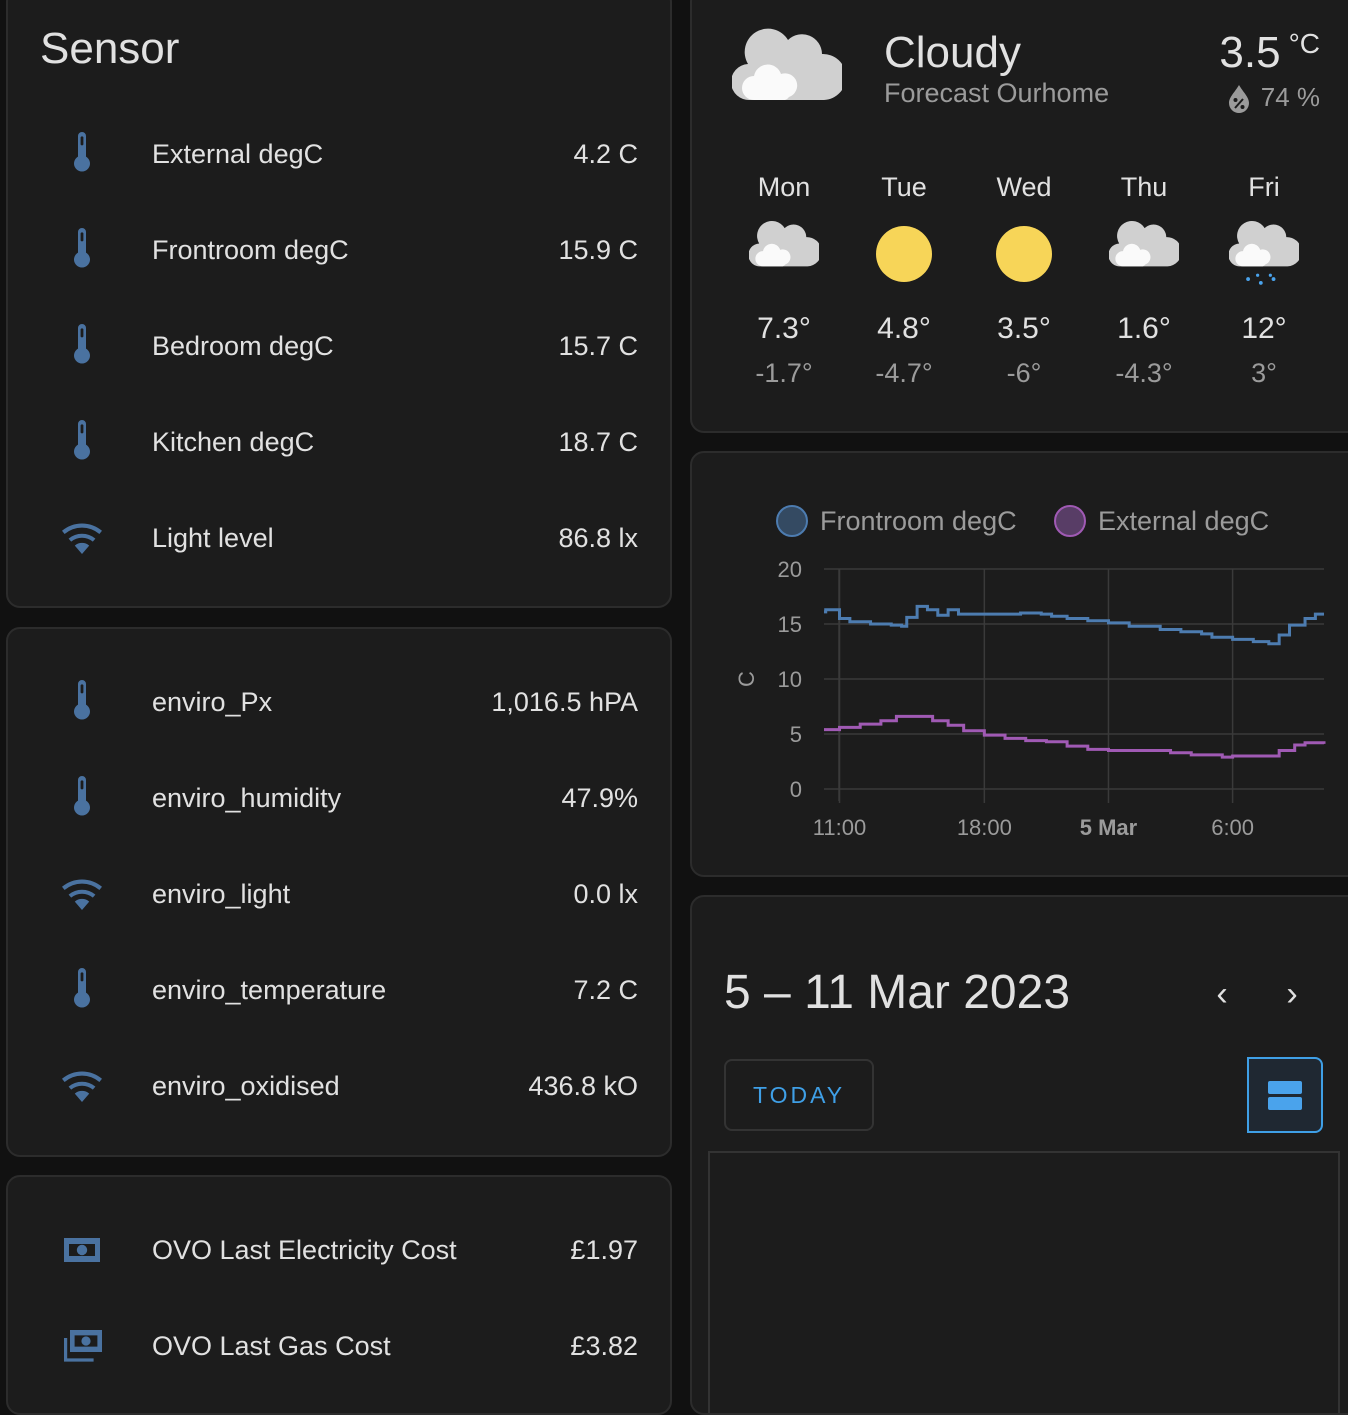  What do you see at coordinates (1264, 187) in the screenshot?
I see `forecast-day-name: Fri` at bounding box center [1264, 187].